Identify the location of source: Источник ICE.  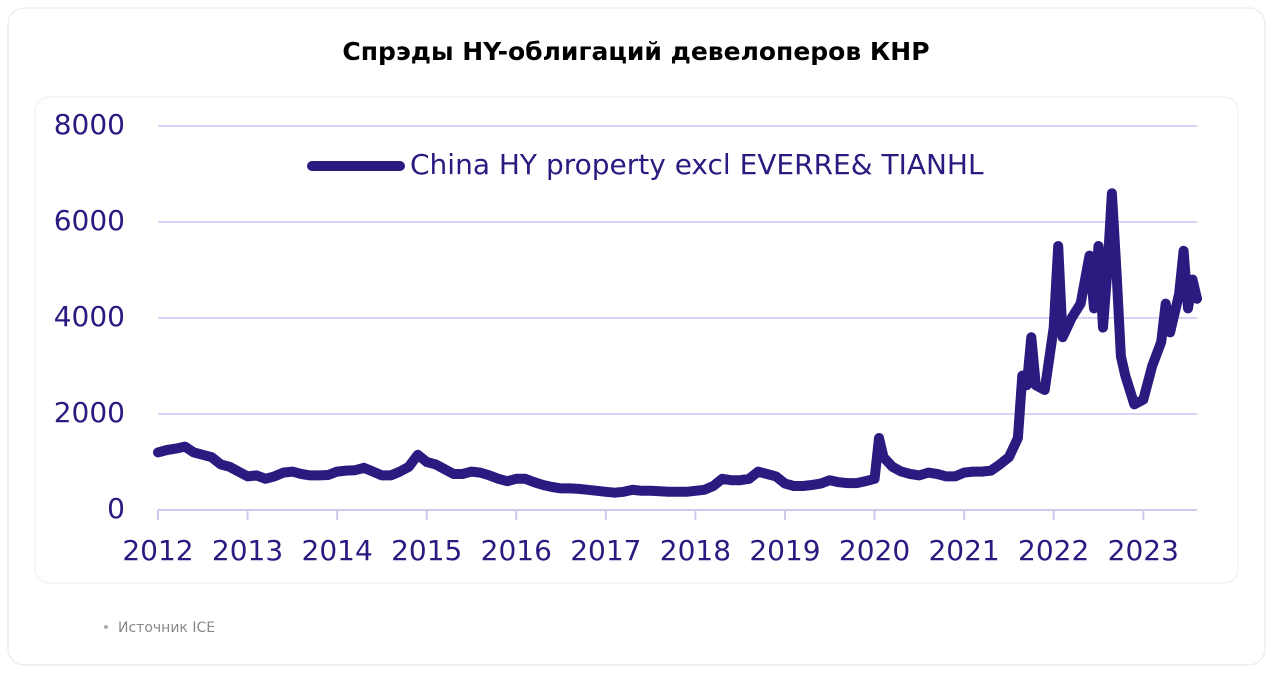
(166, 628).